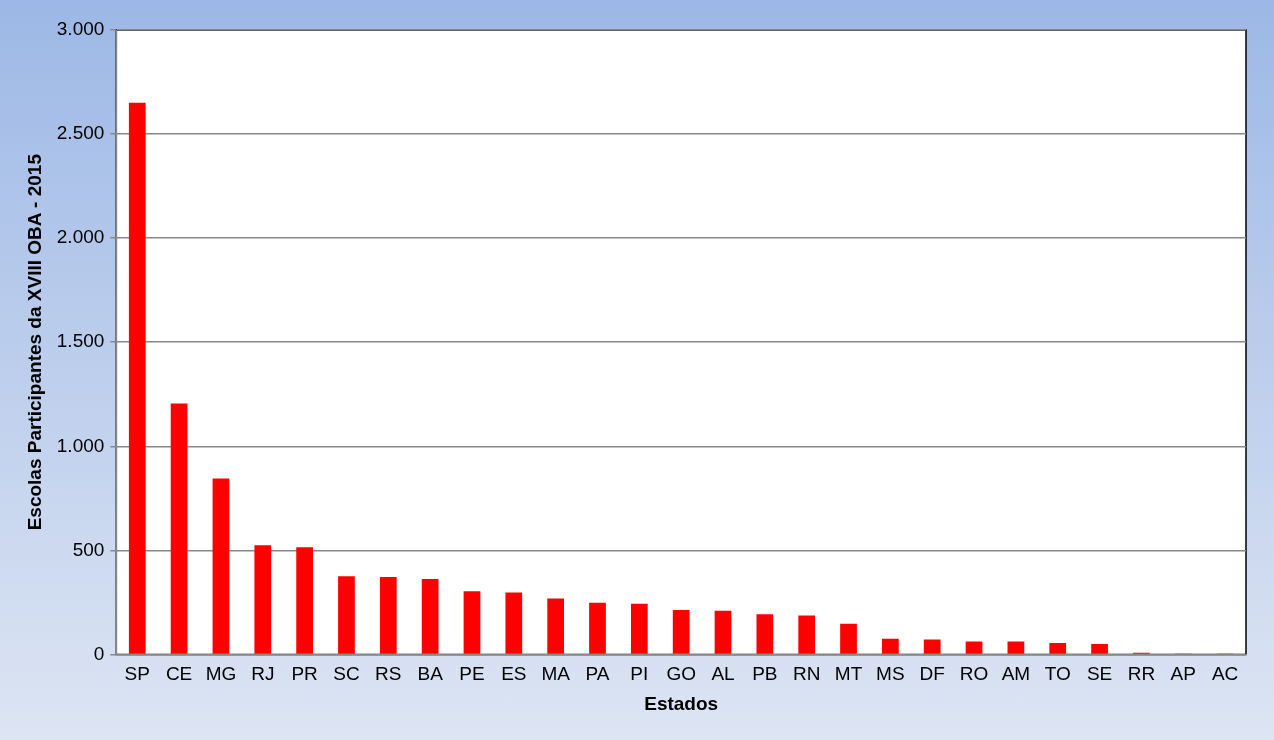 Image resolution: width=1274 pixels, height=740 pixels. What do you see at coordinates (639, 674) in the screenshot?
I see `x-tick-label: PI` at bounding box center [639, 674].